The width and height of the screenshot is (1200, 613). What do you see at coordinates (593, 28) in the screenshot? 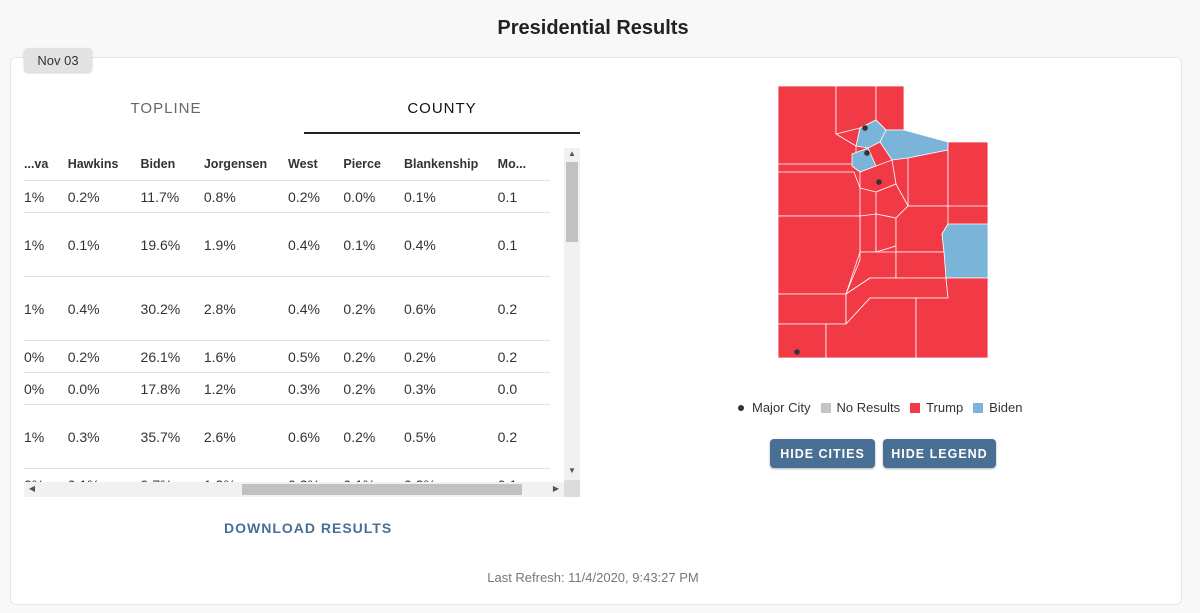
I see `page-title: Presidential Results` at bounding box center [593, 28].